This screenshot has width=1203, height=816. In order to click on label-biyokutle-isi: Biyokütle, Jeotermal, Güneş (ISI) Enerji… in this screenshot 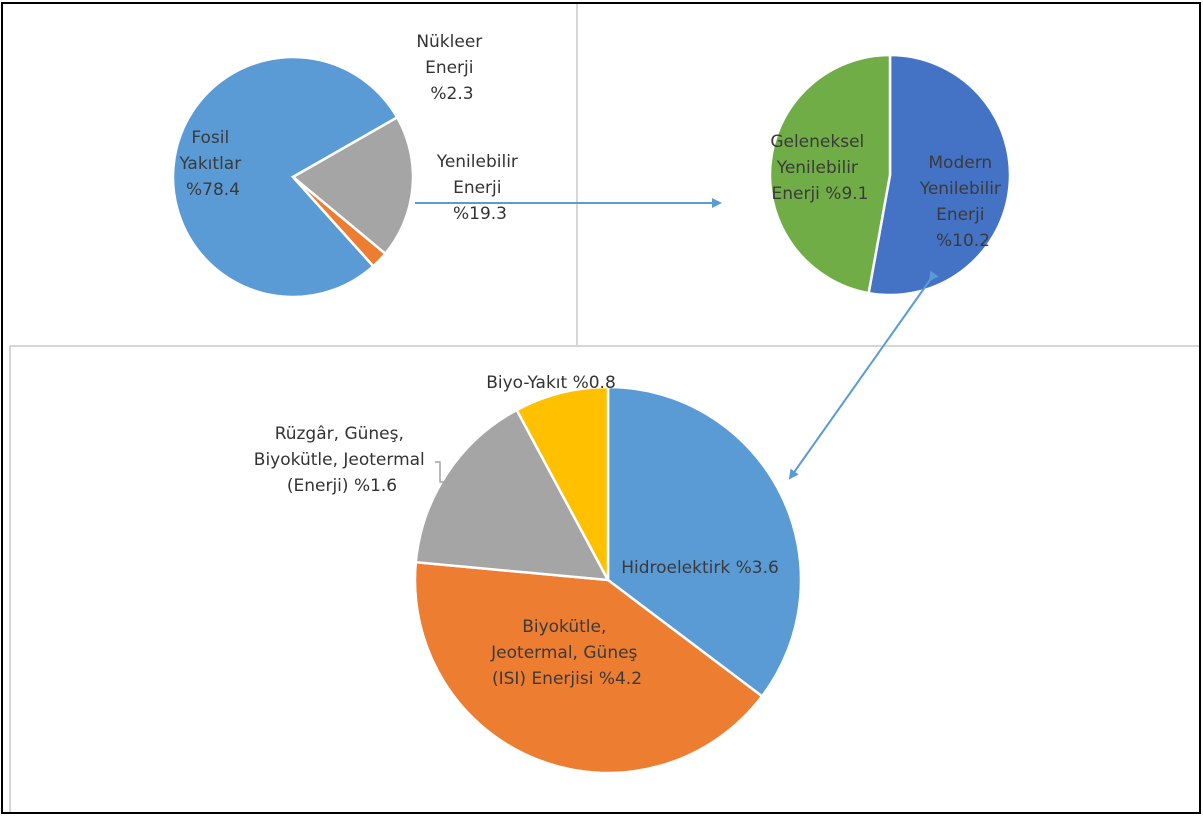, I will do `click(566, 653)`.